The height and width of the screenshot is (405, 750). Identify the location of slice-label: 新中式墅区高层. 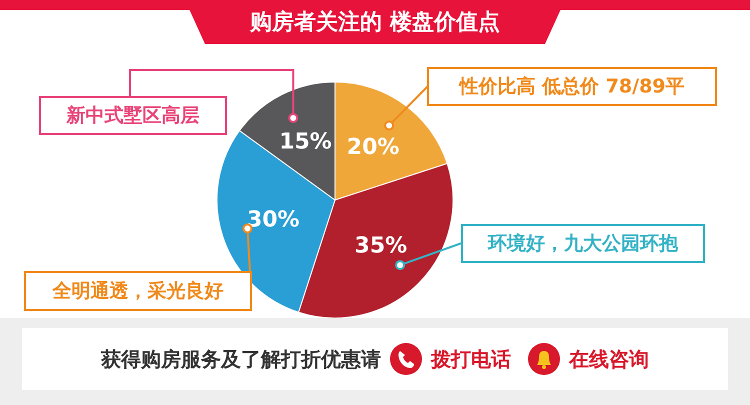
(133, 115).